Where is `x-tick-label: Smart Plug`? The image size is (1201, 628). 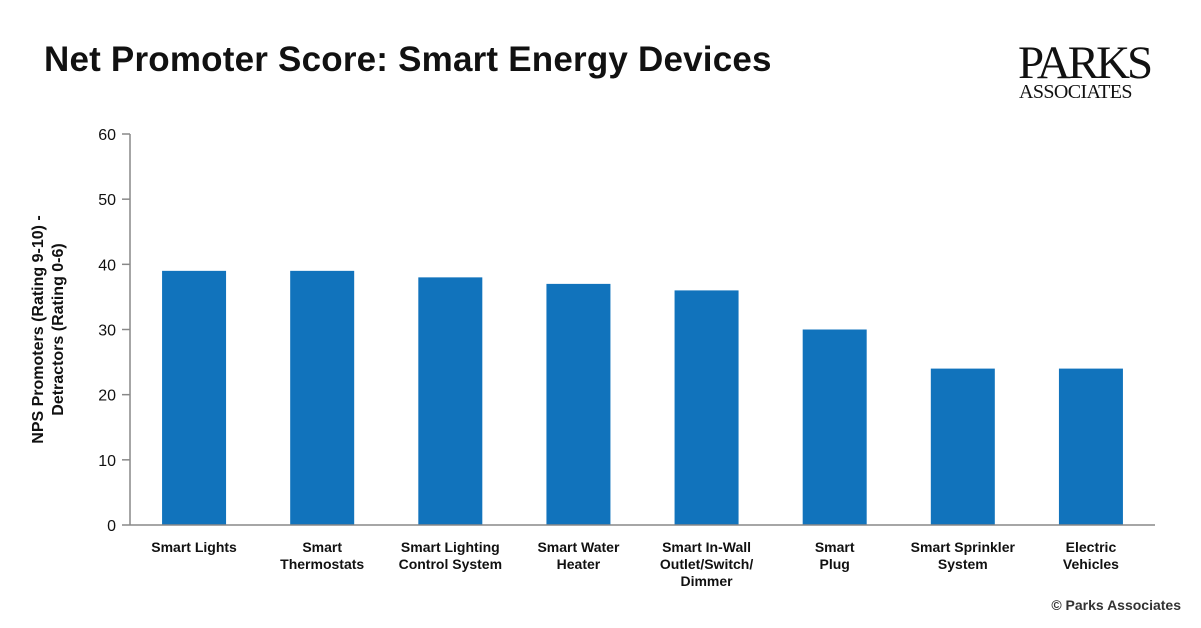 x-tick-label: Smart Plug is located at coordinates (835, 555).